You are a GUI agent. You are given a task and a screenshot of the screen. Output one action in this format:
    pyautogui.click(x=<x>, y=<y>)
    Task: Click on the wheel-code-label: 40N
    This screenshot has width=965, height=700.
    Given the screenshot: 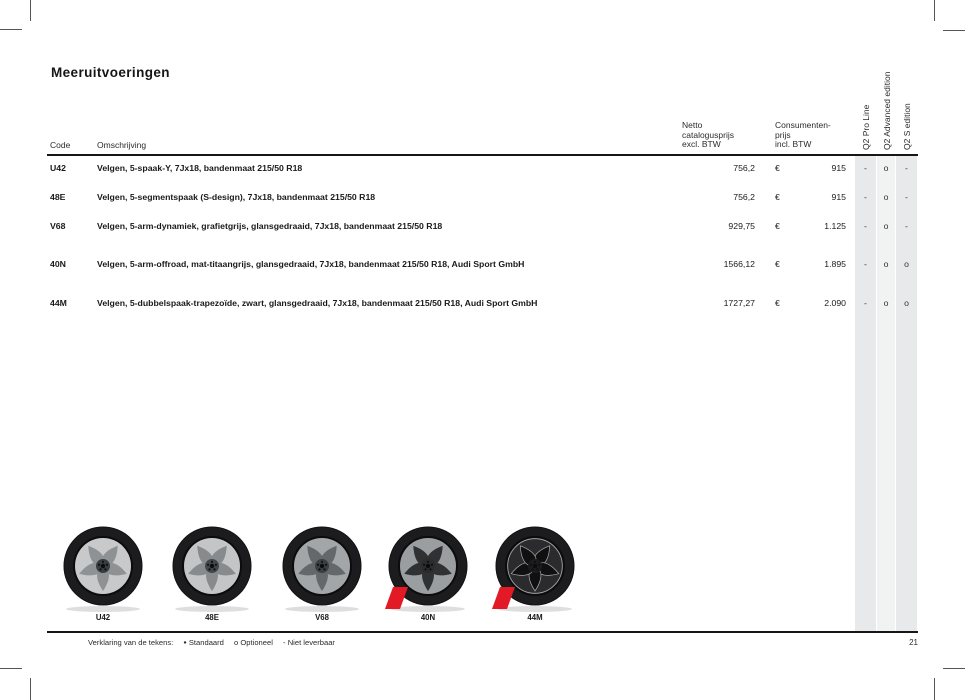 What is the action you would take?
    pyautogui.click(x=428, y=617)
    